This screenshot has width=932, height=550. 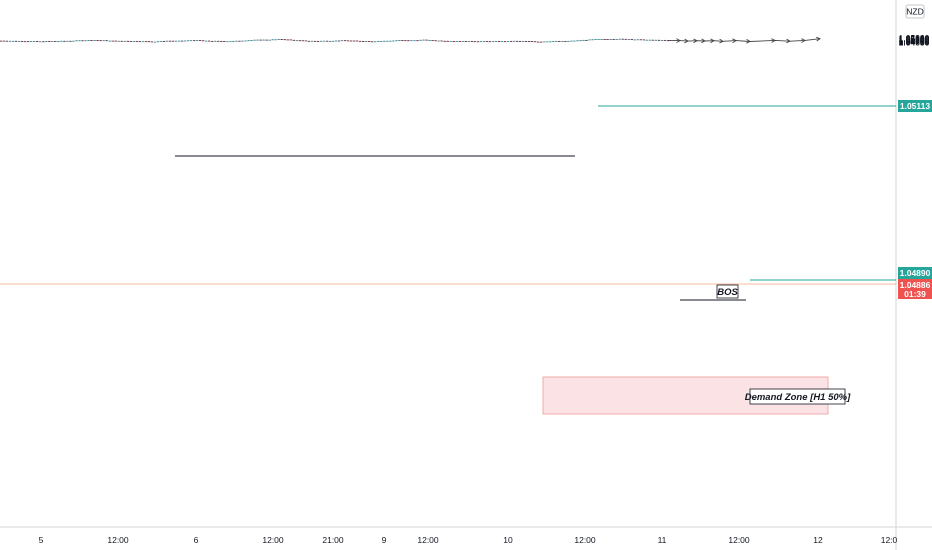 I want to click on bos-price-badge, so click(x=915, y=273).